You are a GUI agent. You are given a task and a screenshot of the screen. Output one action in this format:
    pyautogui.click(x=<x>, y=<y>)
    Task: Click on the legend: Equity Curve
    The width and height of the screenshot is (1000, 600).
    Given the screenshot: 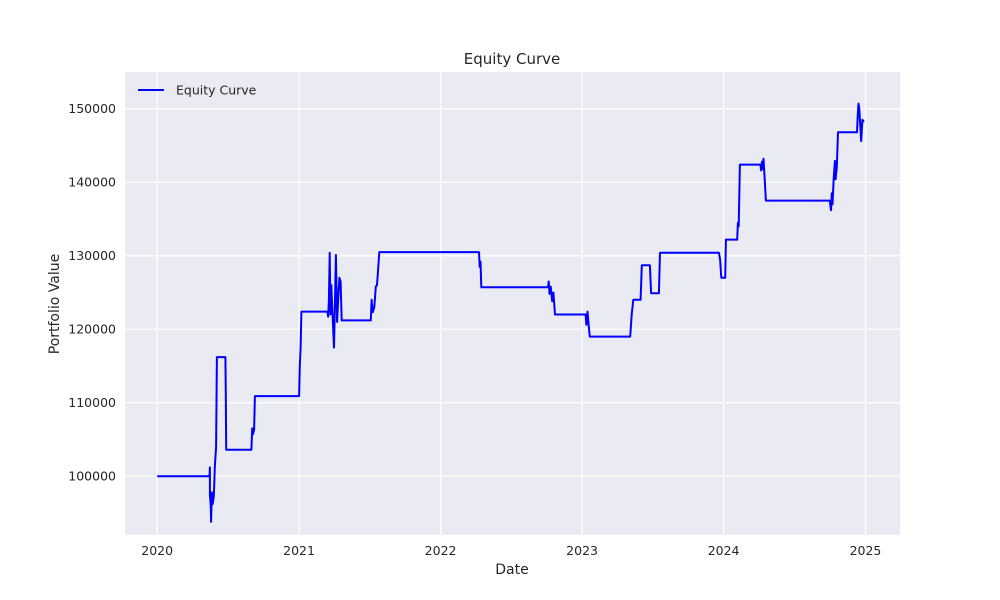 What is the action you would take?
    pyautogui.click(x=197, y=90)
    